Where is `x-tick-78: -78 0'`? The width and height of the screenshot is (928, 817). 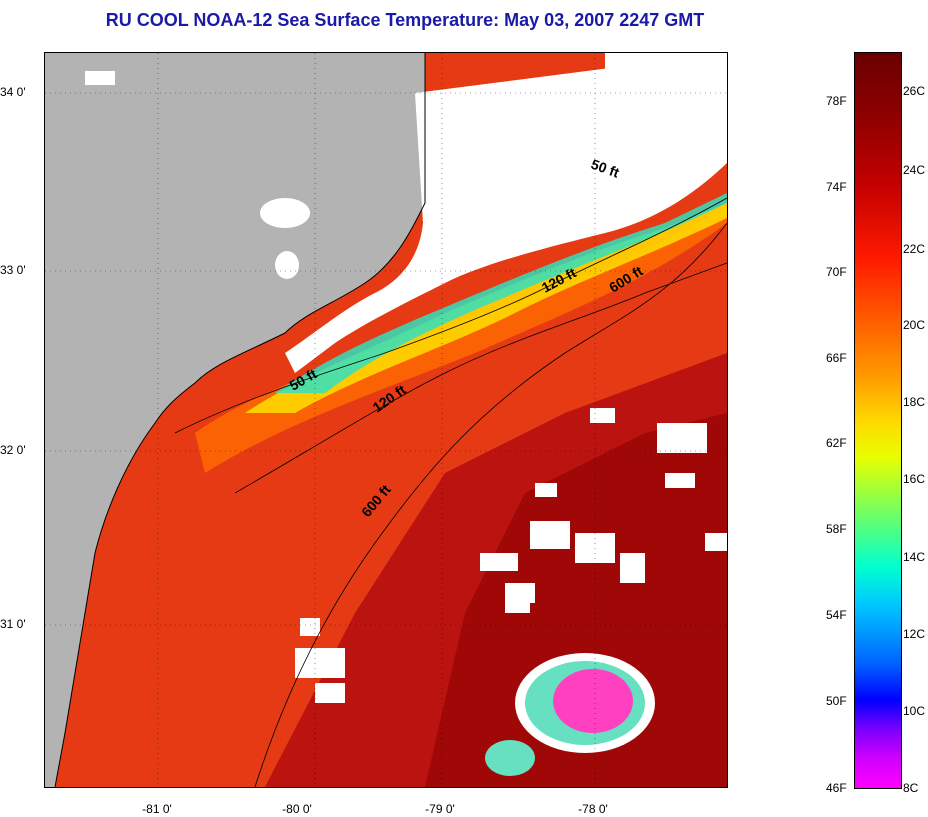 x-tick-78: -78 0' is located at coordinates (593, 809).